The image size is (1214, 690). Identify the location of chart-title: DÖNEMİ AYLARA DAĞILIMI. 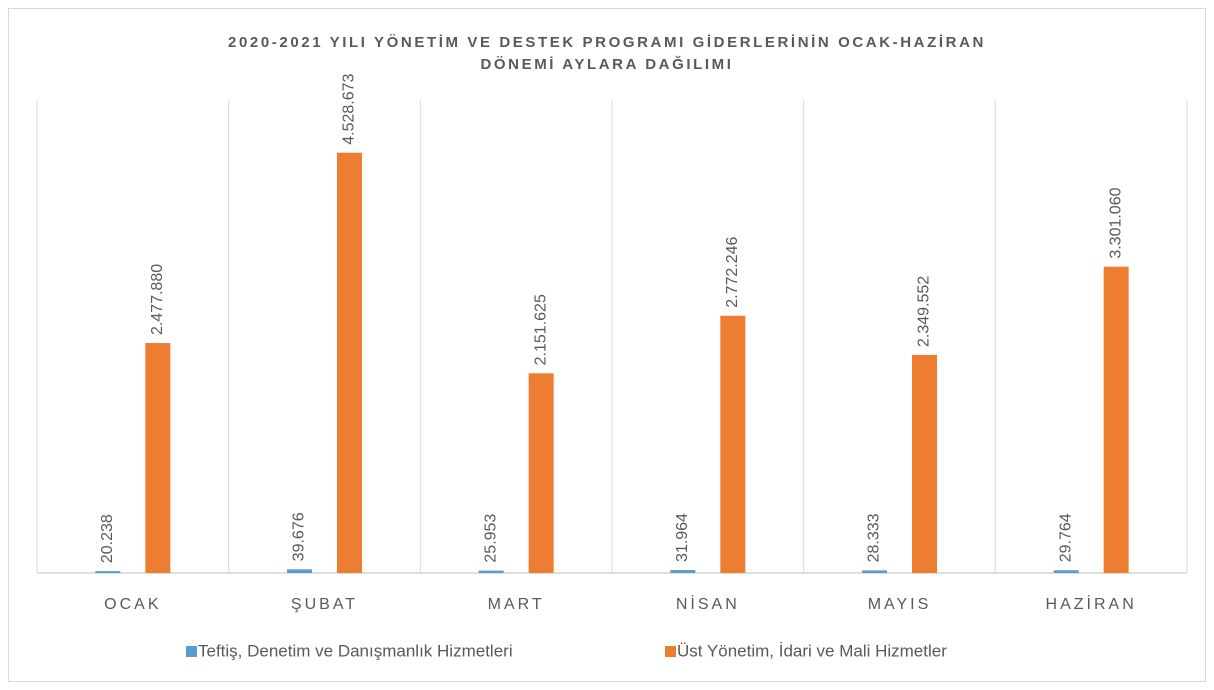
(606, 64).